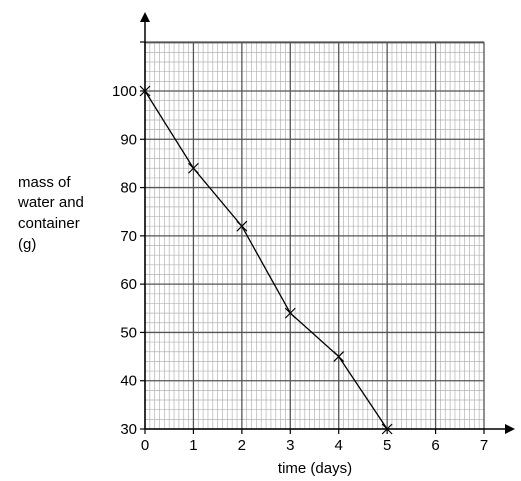 This screenshot has width=521, height=481. Describe the element at coordinates (128, 236) in the screenshot. I see `y-tick-label: 70` at that location.